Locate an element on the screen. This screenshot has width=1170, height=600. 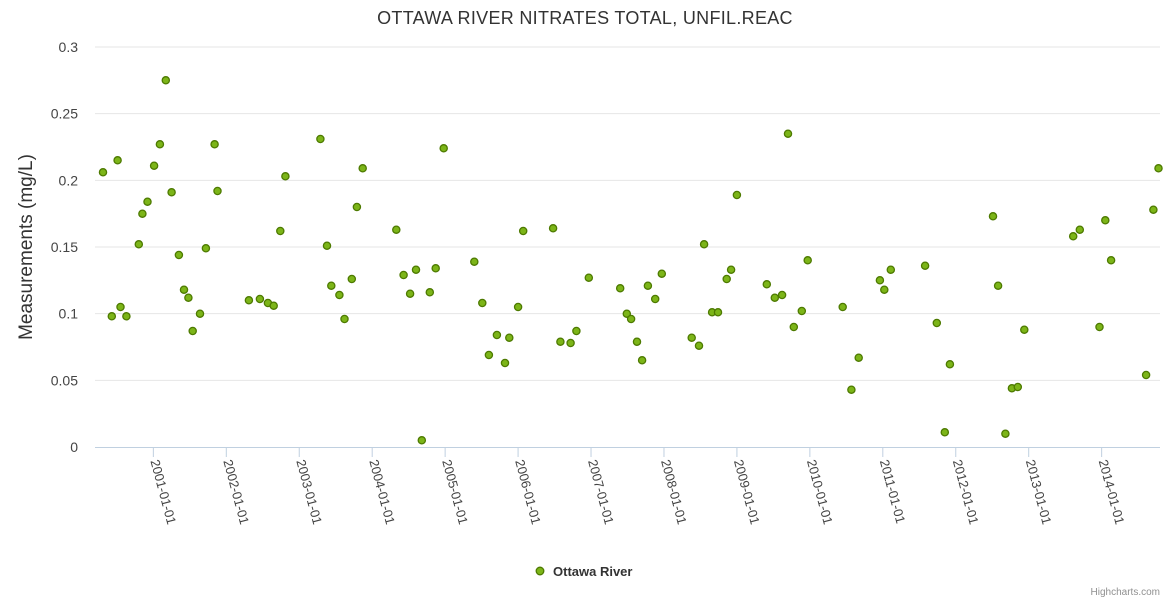
legend: Ottawa River is located at coordinates (583, 571).